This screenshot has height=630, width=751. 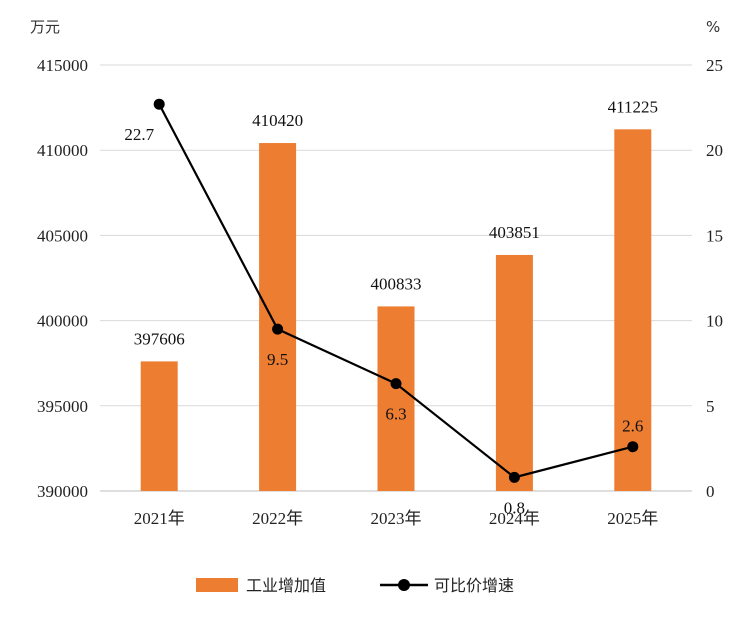 What do you see at coordinates (159, 338) in the screenshot?
I see `bar-value-label: 397606` at bounding box center [159, 338].